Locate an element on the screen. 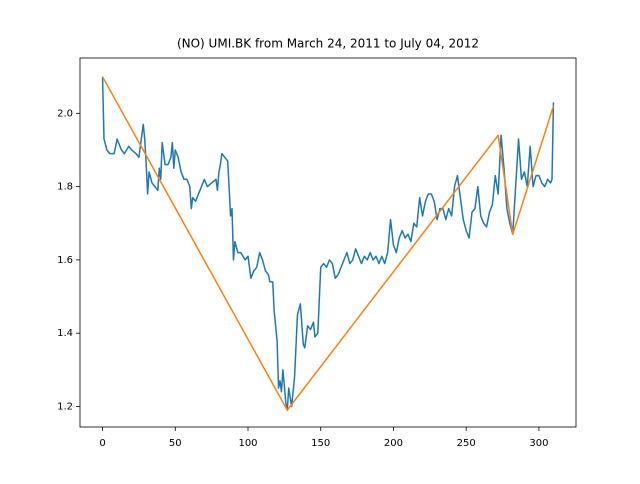  y-tick-label: 1.2 is located at coordinates (65, 406).